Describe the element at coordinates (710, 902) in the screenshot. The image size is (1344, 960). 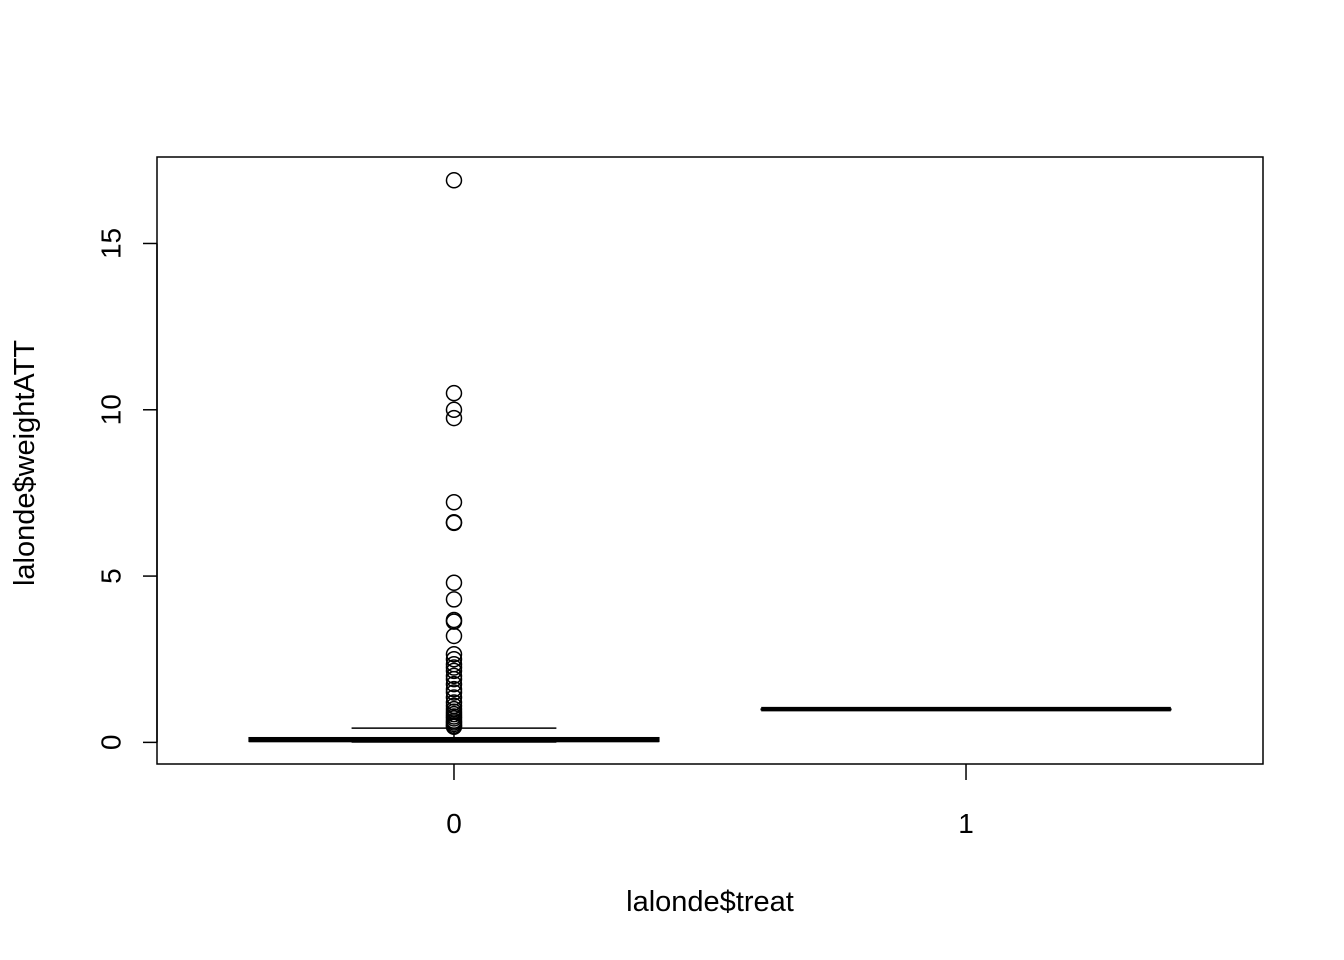
I see `x-axis-label: lalonde$treat` at that location.